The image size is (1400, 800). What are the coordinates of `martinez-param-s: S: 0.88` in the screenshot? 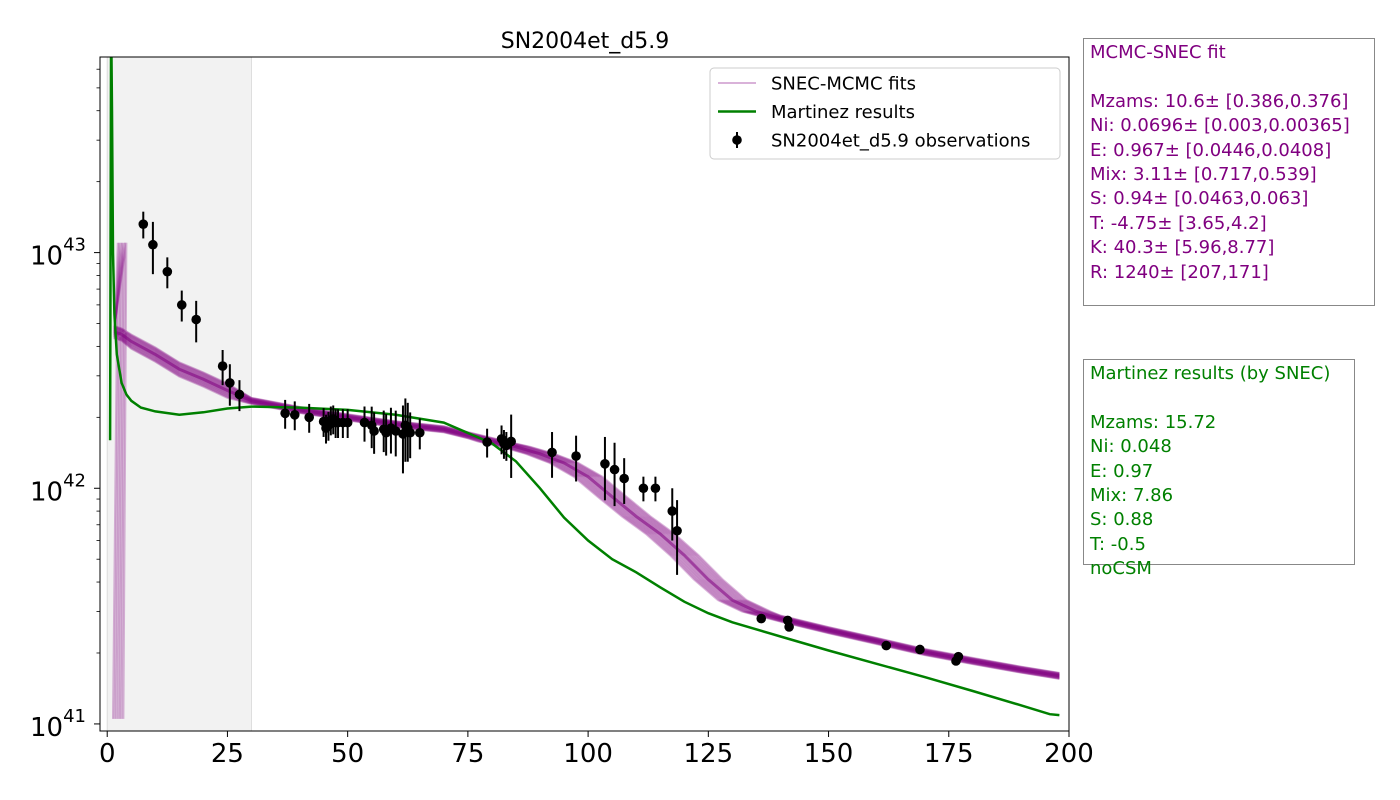 It's located at (1122, 520).